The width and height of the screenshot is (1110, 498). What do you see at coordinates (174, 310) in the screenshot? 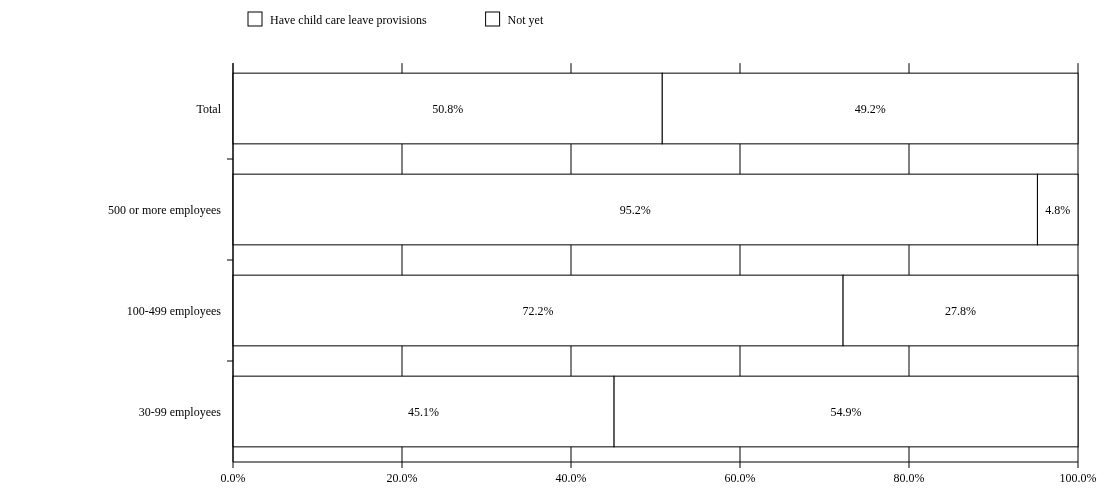
I see `y-tick-label: 100-499 employees` at bounding box center [174, 310].